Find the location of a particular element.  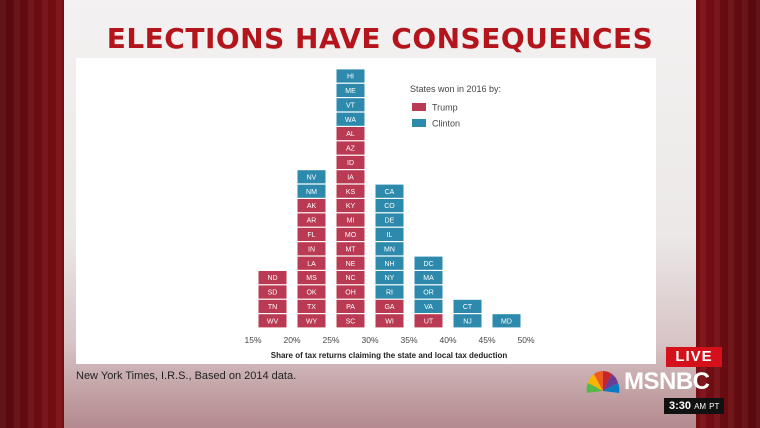

state-label-fl: FL is located at coordinates (311, 235).